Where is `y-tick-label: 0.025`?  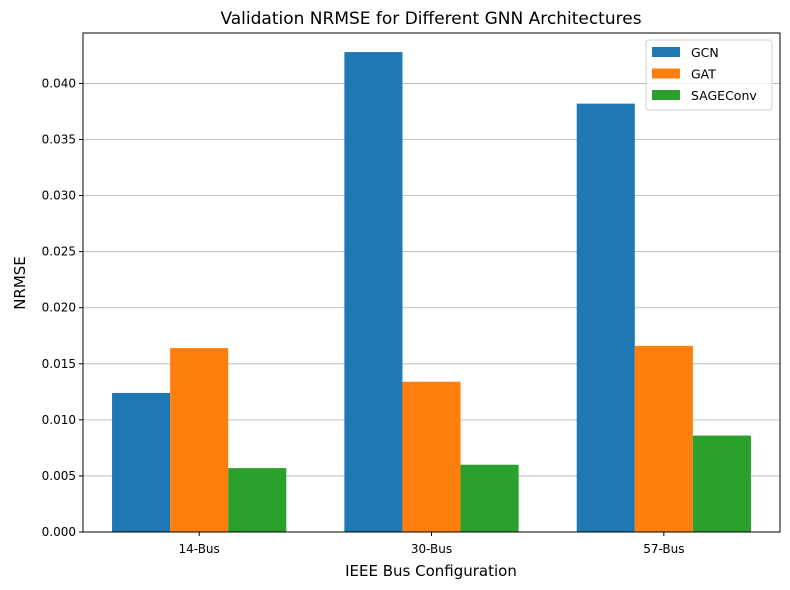 y-tick-label: 0.025 is located at coordinates (59, 252).